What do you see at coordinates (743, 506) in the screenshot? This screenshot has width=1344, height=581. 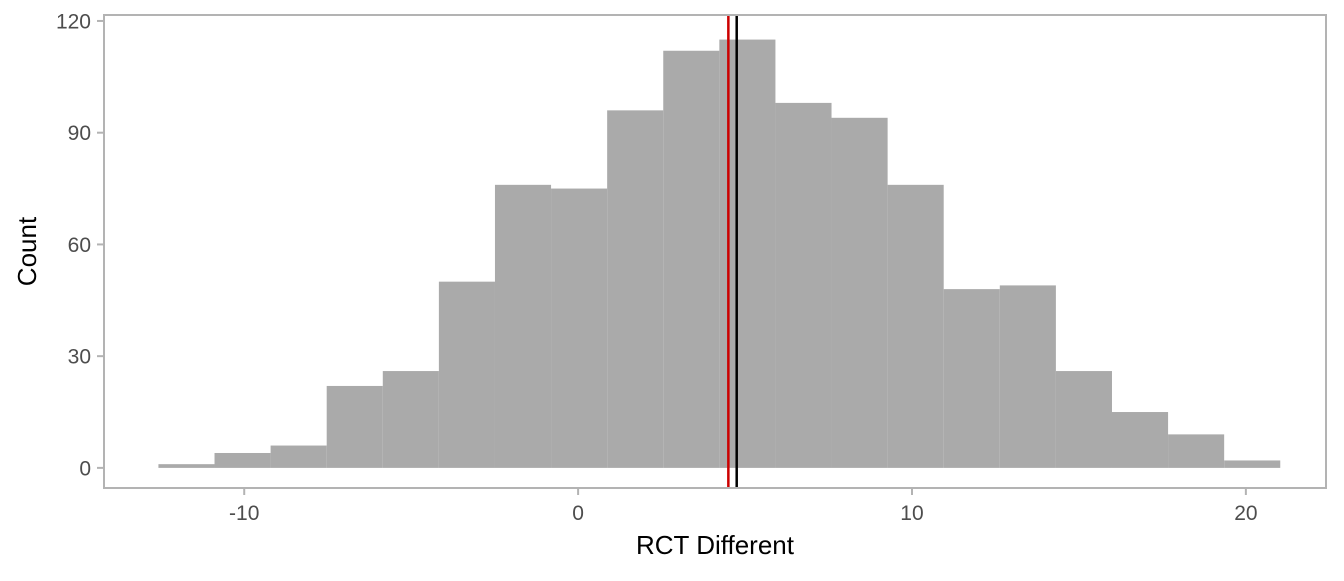 I see `x-axis: -10 0 10 20` at bounding box center [743, 506].